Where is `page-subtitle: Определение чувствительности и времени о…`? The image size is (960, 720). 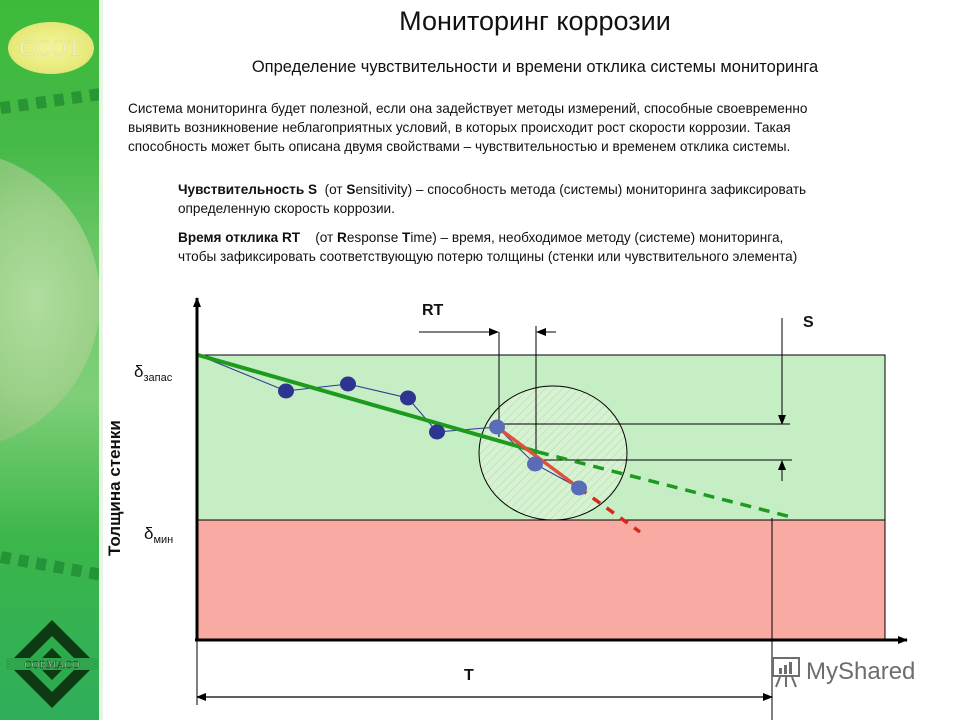
page-subtitle: Определение чувствительности и времени о… is located at coordinates (535, 67).